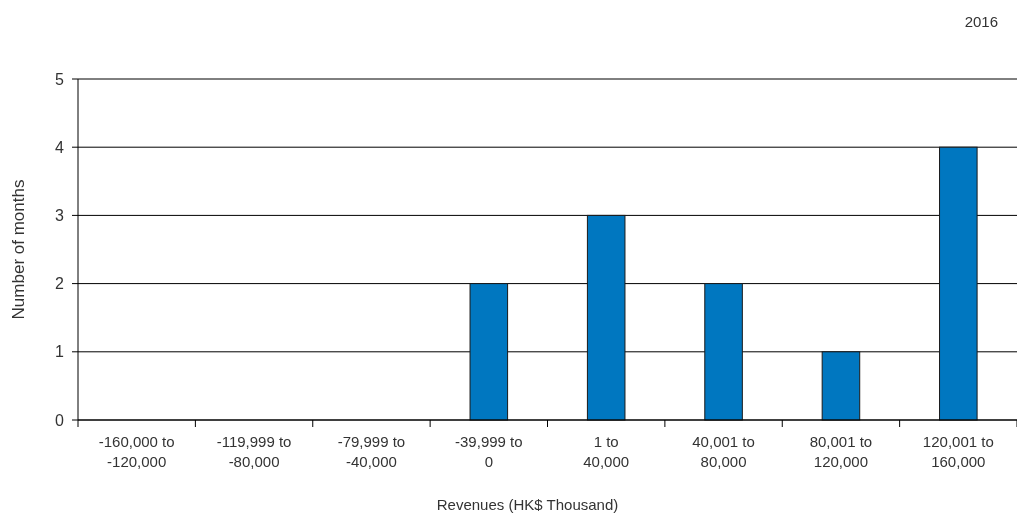  I want to click on x-tick-label: 120,001 to 160,000, so click(958, 451).